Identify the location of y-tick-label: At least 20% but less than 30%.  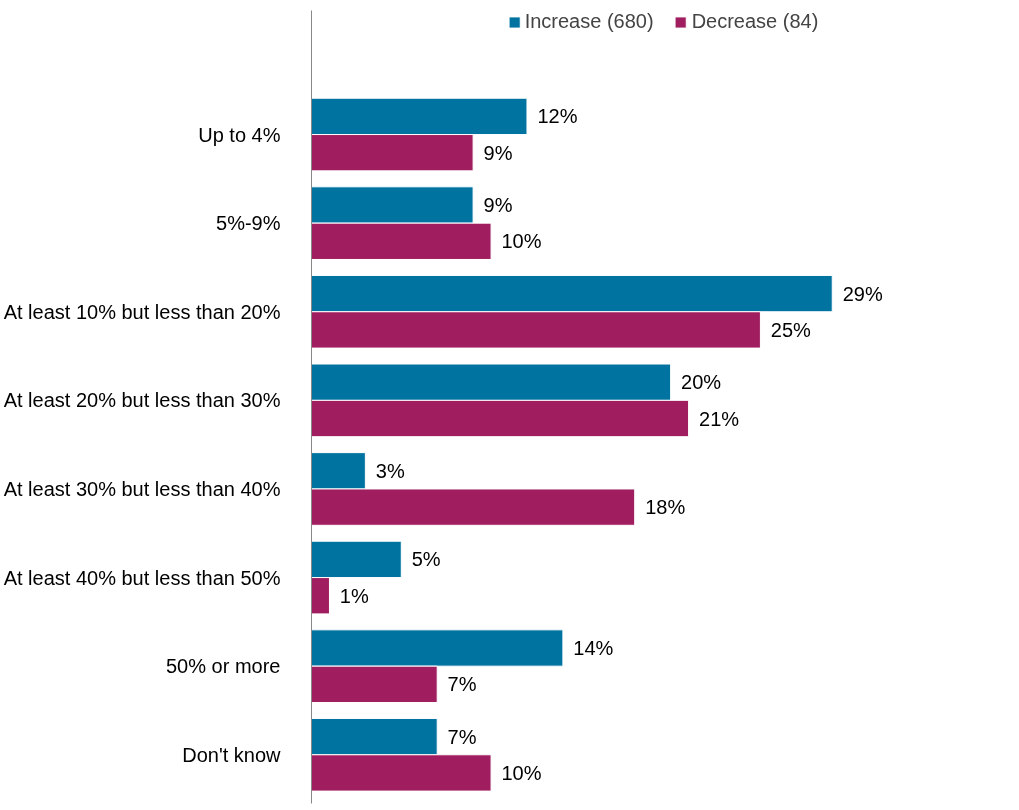
(142, 400).